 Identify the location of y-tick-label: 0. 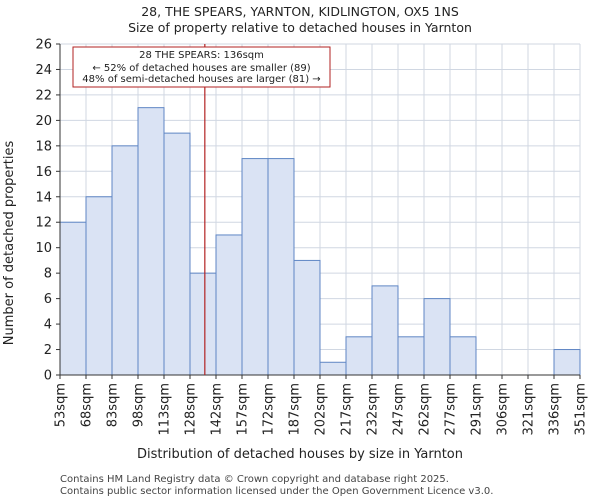
(48, 376).